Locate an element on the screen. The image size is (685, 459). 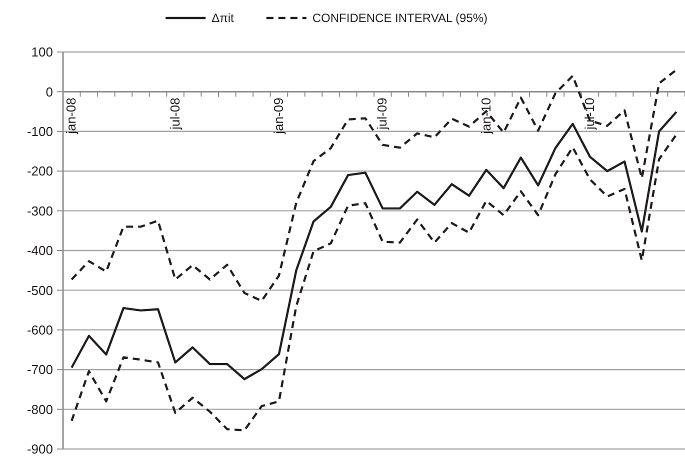
y-tick-label: -900 is located at coordinates (39, 449).